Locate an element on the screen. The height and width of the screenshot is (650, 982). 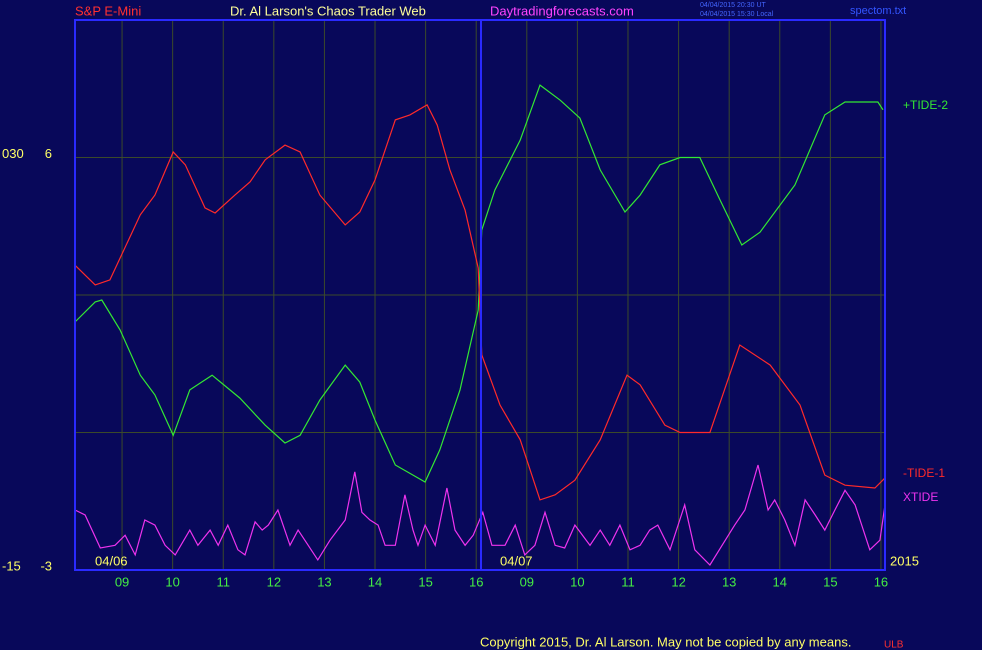
y2-tick-label: -15 is located at coordinates (11, 565).